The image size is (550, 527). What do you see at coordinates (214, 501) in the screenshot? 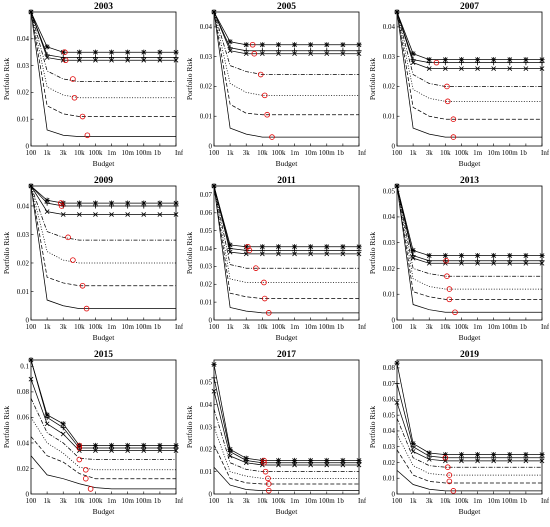
I see `x-tick-label: 100` at bounding box center [214, 501].